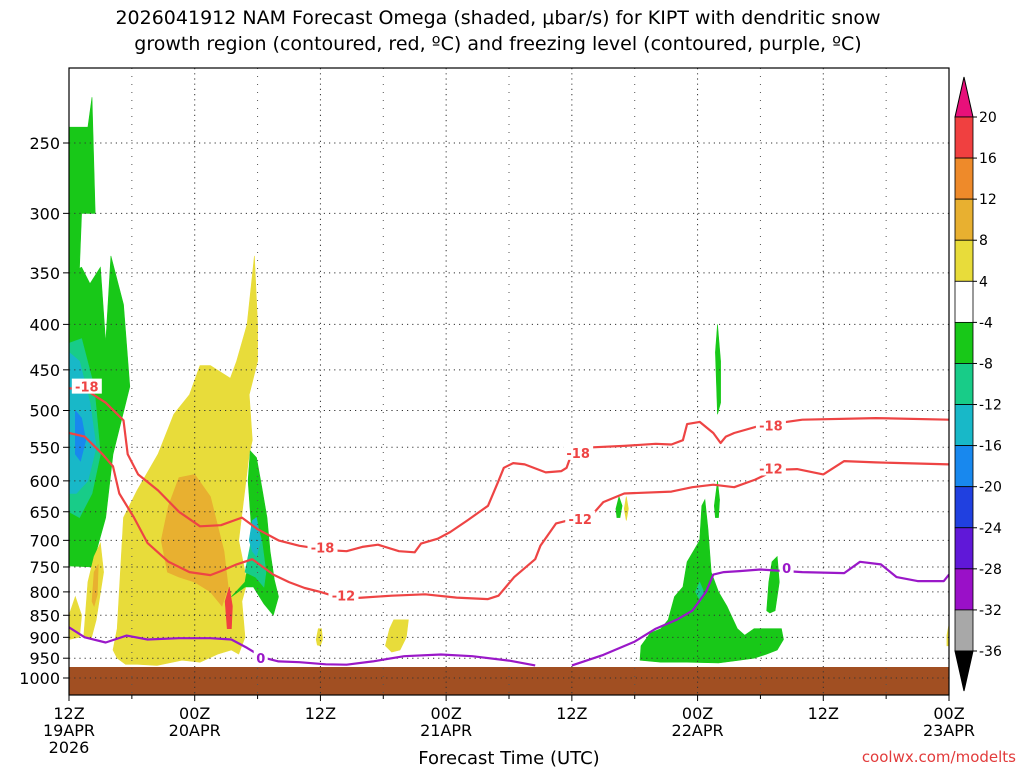 The image size is (1024, 768). I want to click on credit-text: coolwx.com/modelts, so click(939, 757).